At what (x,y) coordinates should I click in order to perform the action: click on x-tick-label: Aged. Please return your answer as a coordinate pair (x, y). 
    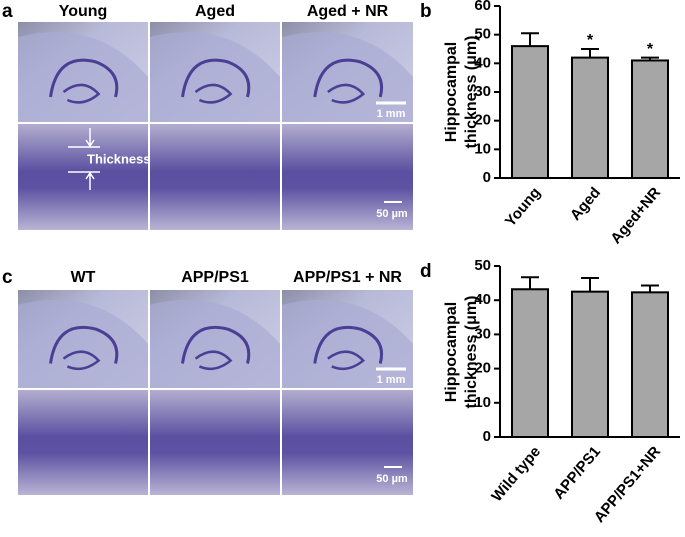
    Looking at the image, I should click on (585, 204).